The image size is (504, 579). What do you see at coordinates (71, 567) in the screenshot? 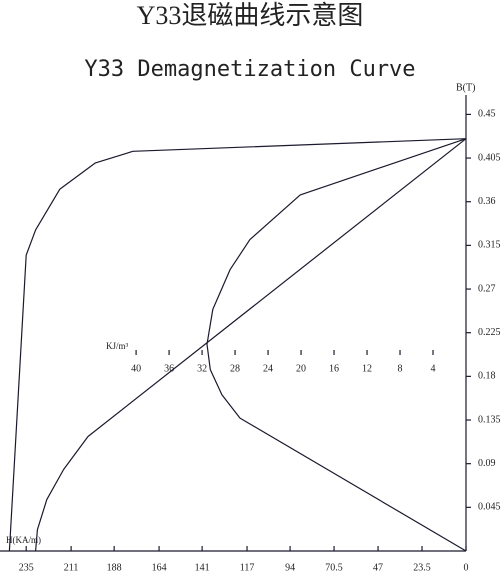
I see `x-tick-label: 211` at bounding box center [71, 567].